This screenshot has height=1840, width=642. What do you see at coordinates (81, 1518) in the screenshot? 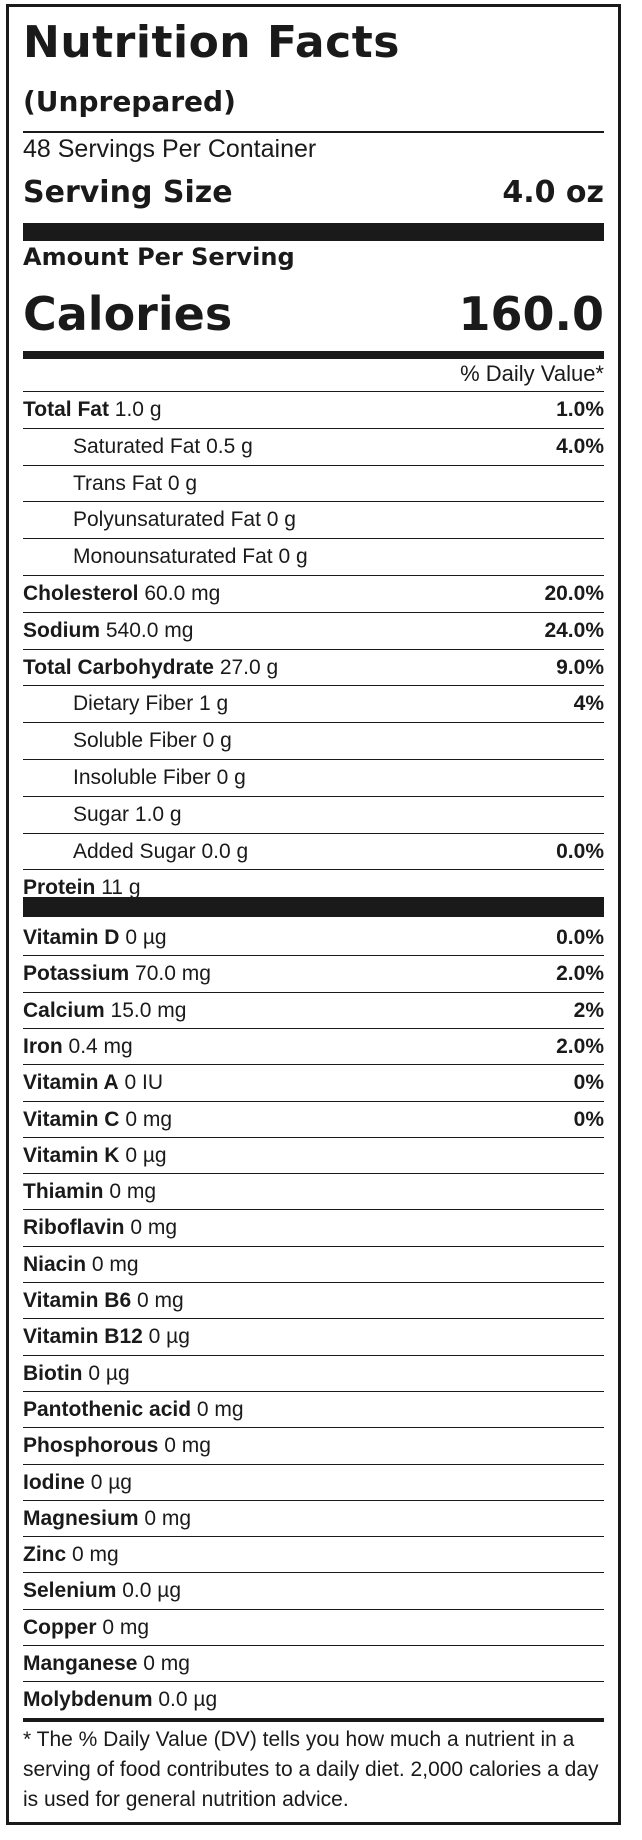
I see `nutrient-label: Magnesium` at bounding box center [81, 1518].